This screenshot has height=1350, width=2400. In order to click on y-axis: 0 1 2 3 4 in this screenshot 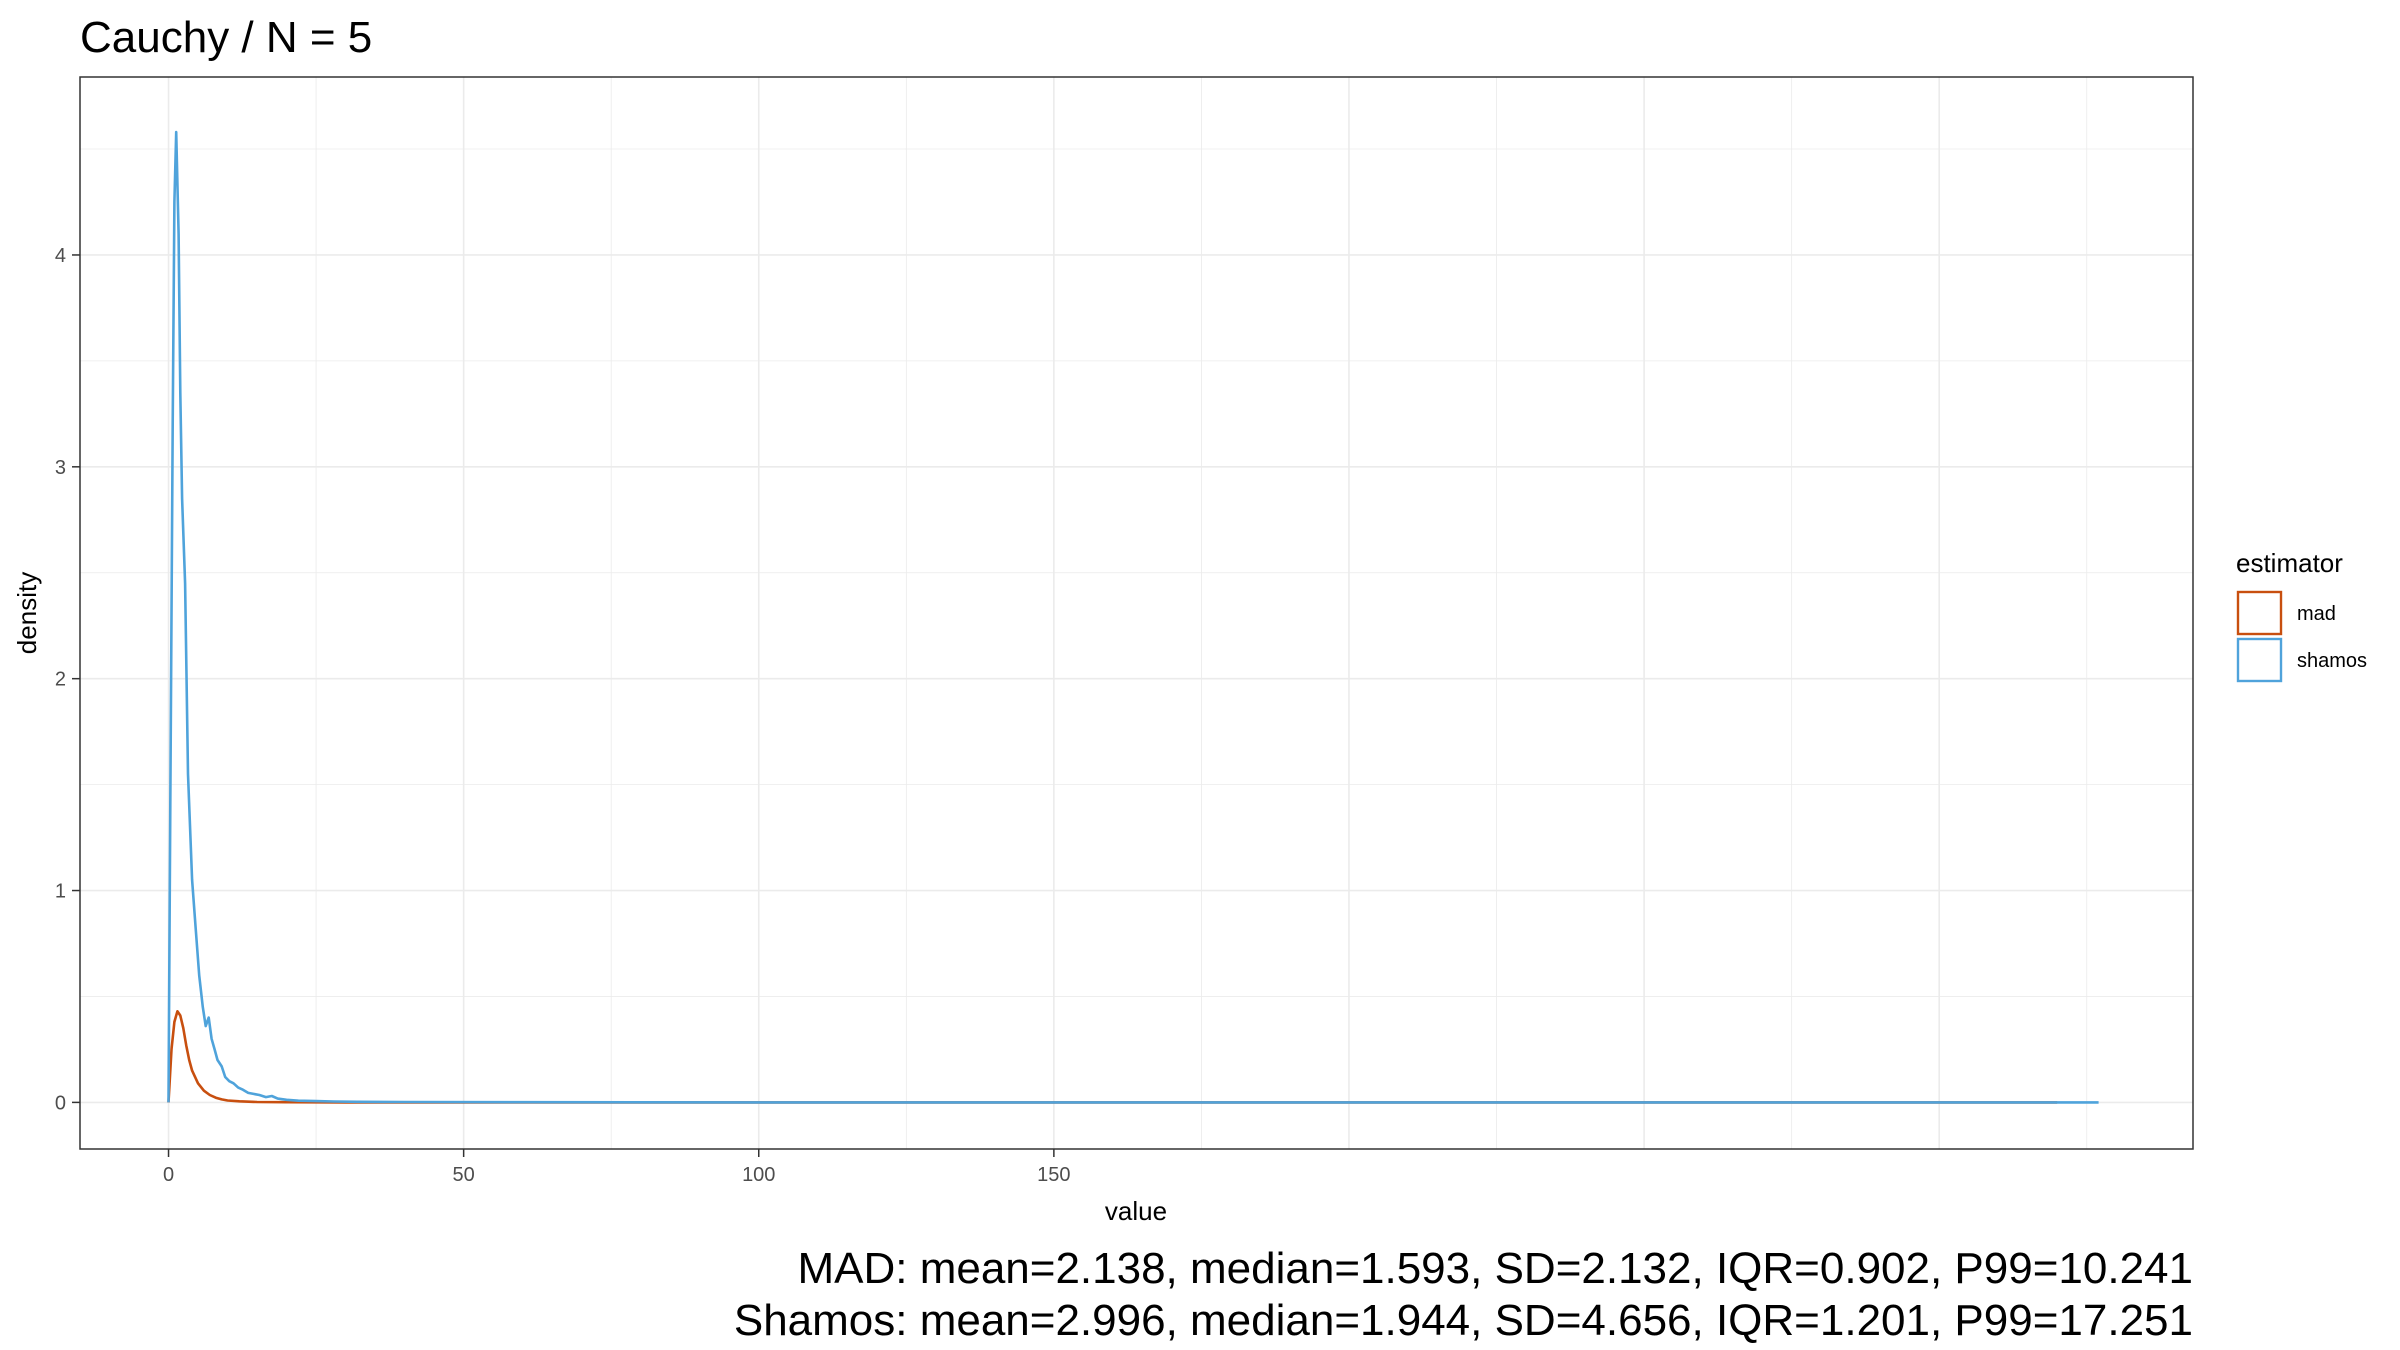, I will do `click(67, 679)`.